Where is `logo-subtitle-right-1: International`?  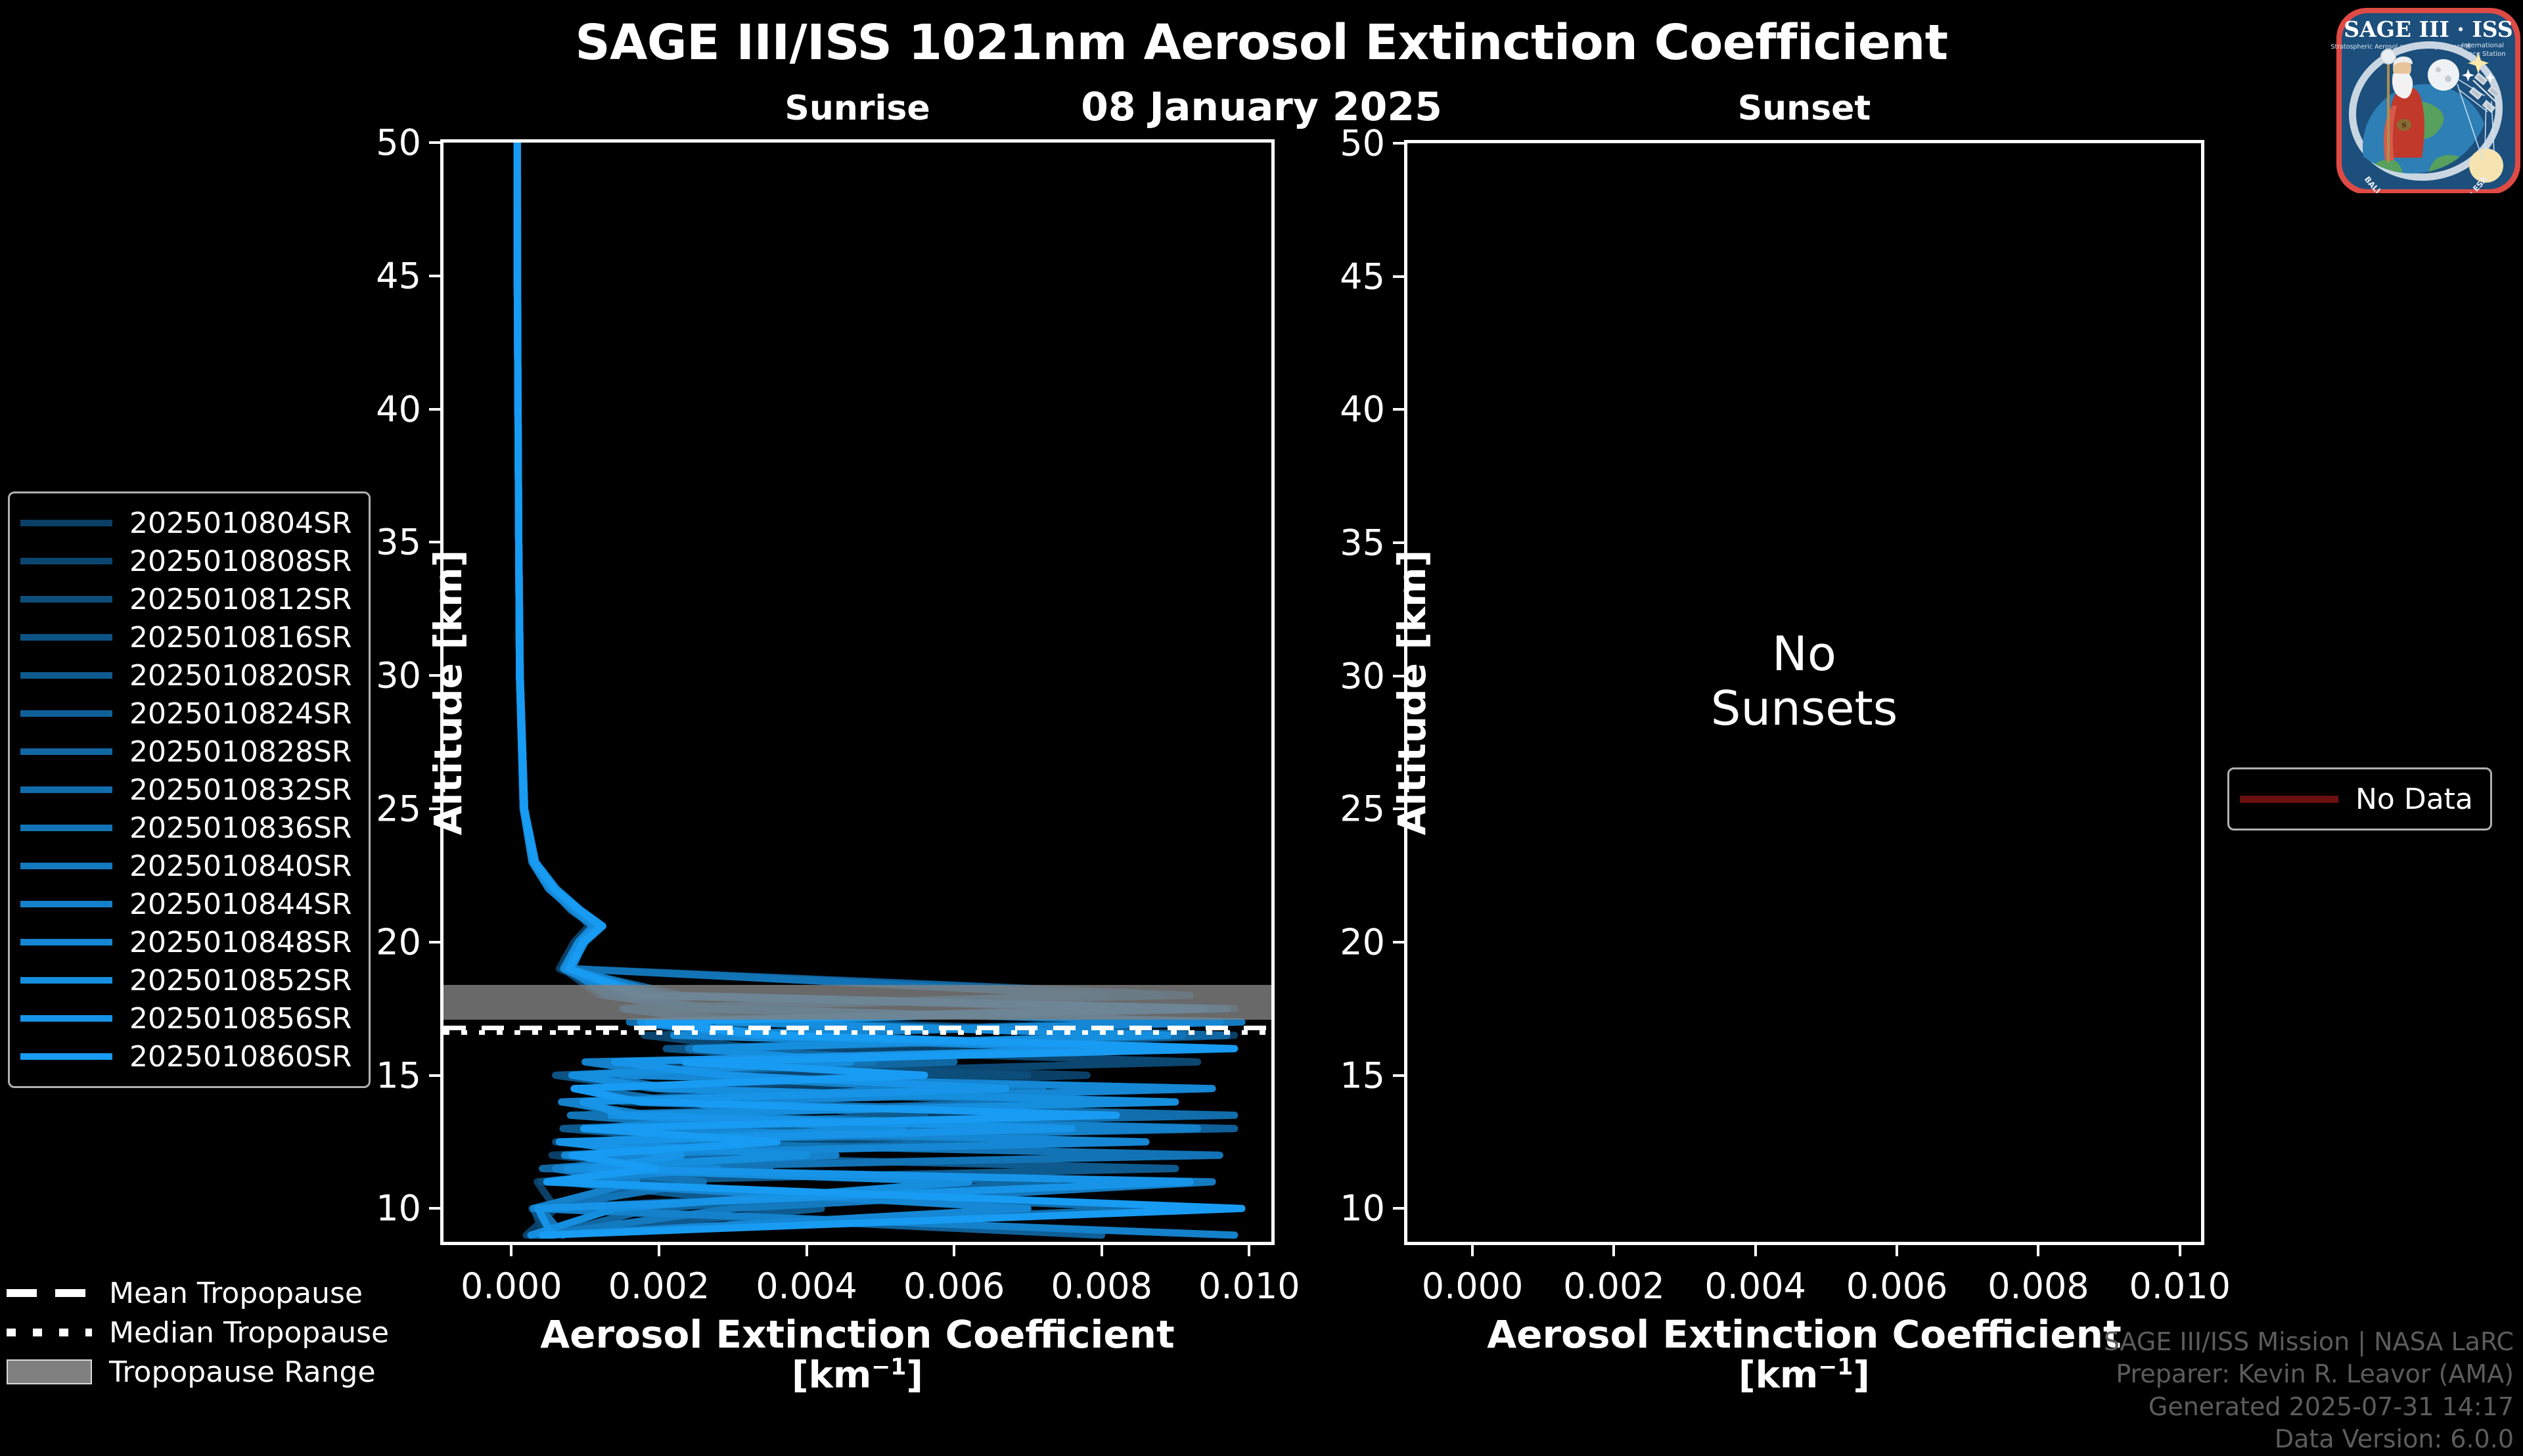 logo-subtitle-right-1: International is located at coordinates (2483, 45).